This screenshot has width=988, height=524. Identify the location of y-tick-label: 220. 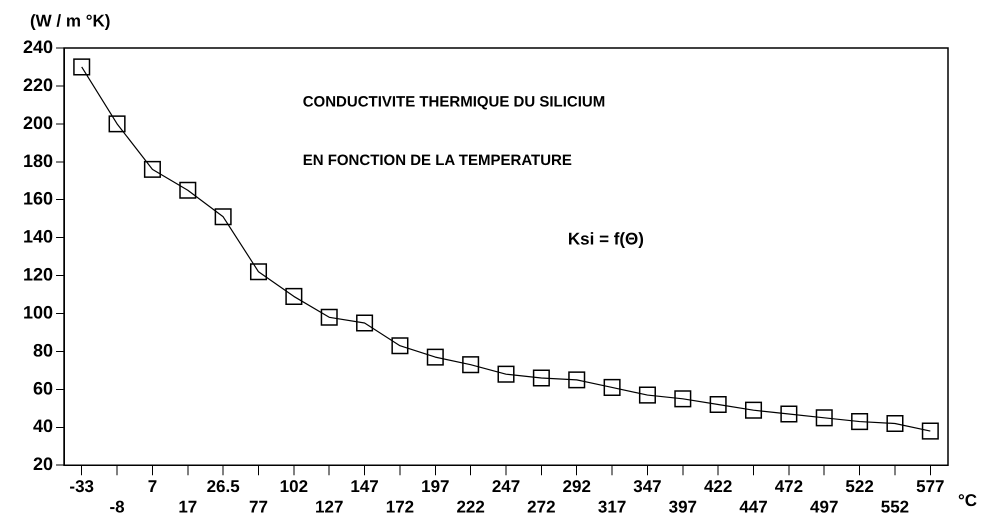
(38, 84).